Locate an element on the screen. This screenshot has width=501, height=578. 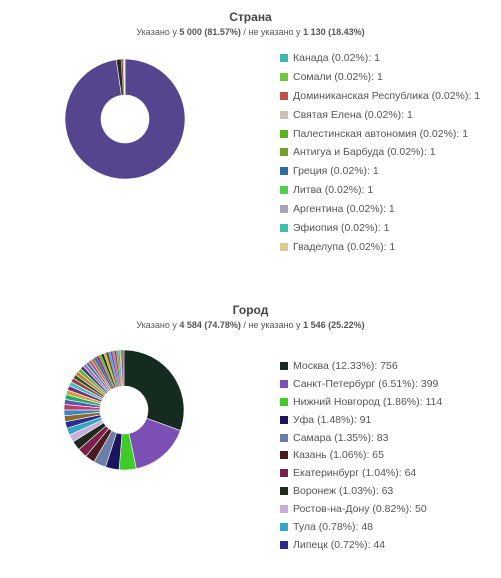
legend-item: Гваделупа (0.02%): 1 is located at coordinates (387, 247).